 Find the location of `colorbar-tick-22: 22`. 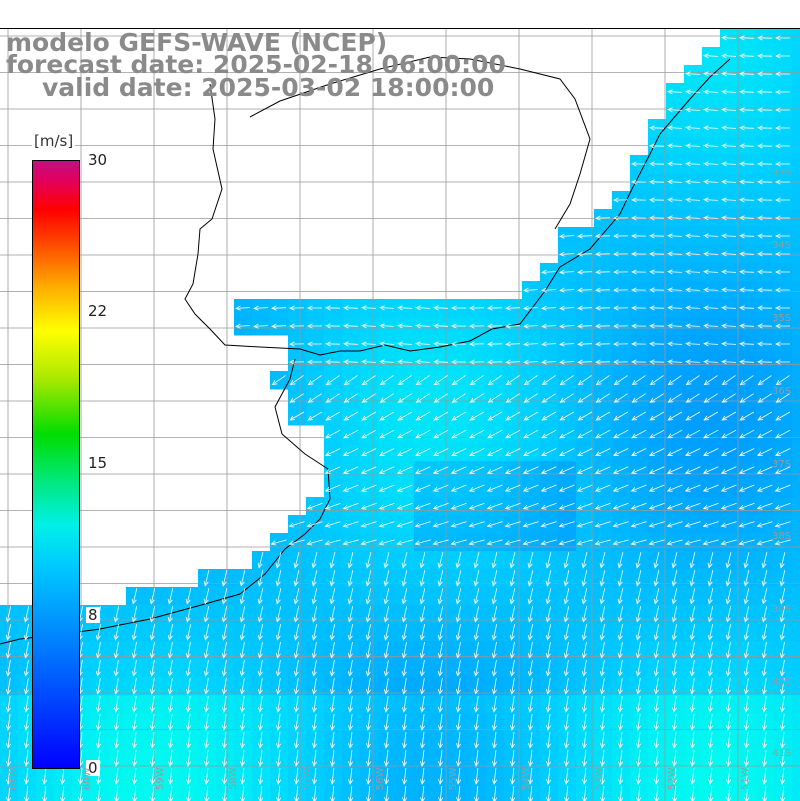

colorbar-tick-22: 22 is located at coordinates (98, 311).